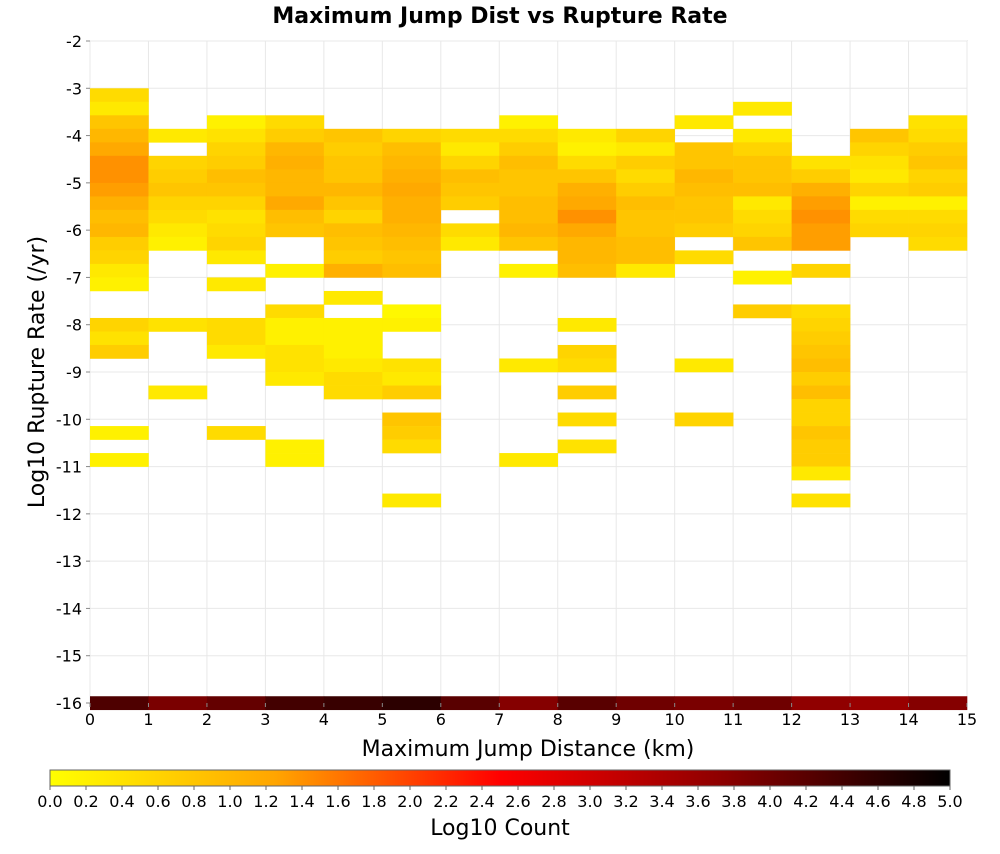 The width and height of the screenshot is (1000, 854). I want to click on x-tick-label: 7, so click(499, 719).